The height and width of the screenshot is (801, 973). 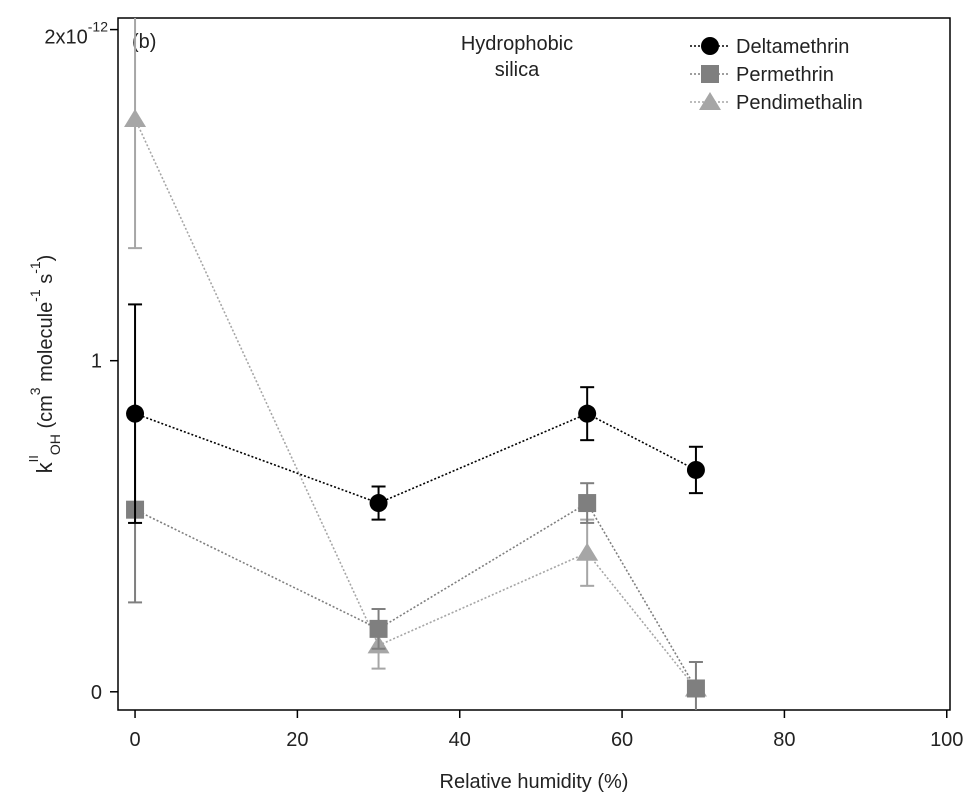 What do you see at coordinates (46, 345) in the screenshot?
I see `y-axis-label-part: molecule` at bounding box center [46, 345].